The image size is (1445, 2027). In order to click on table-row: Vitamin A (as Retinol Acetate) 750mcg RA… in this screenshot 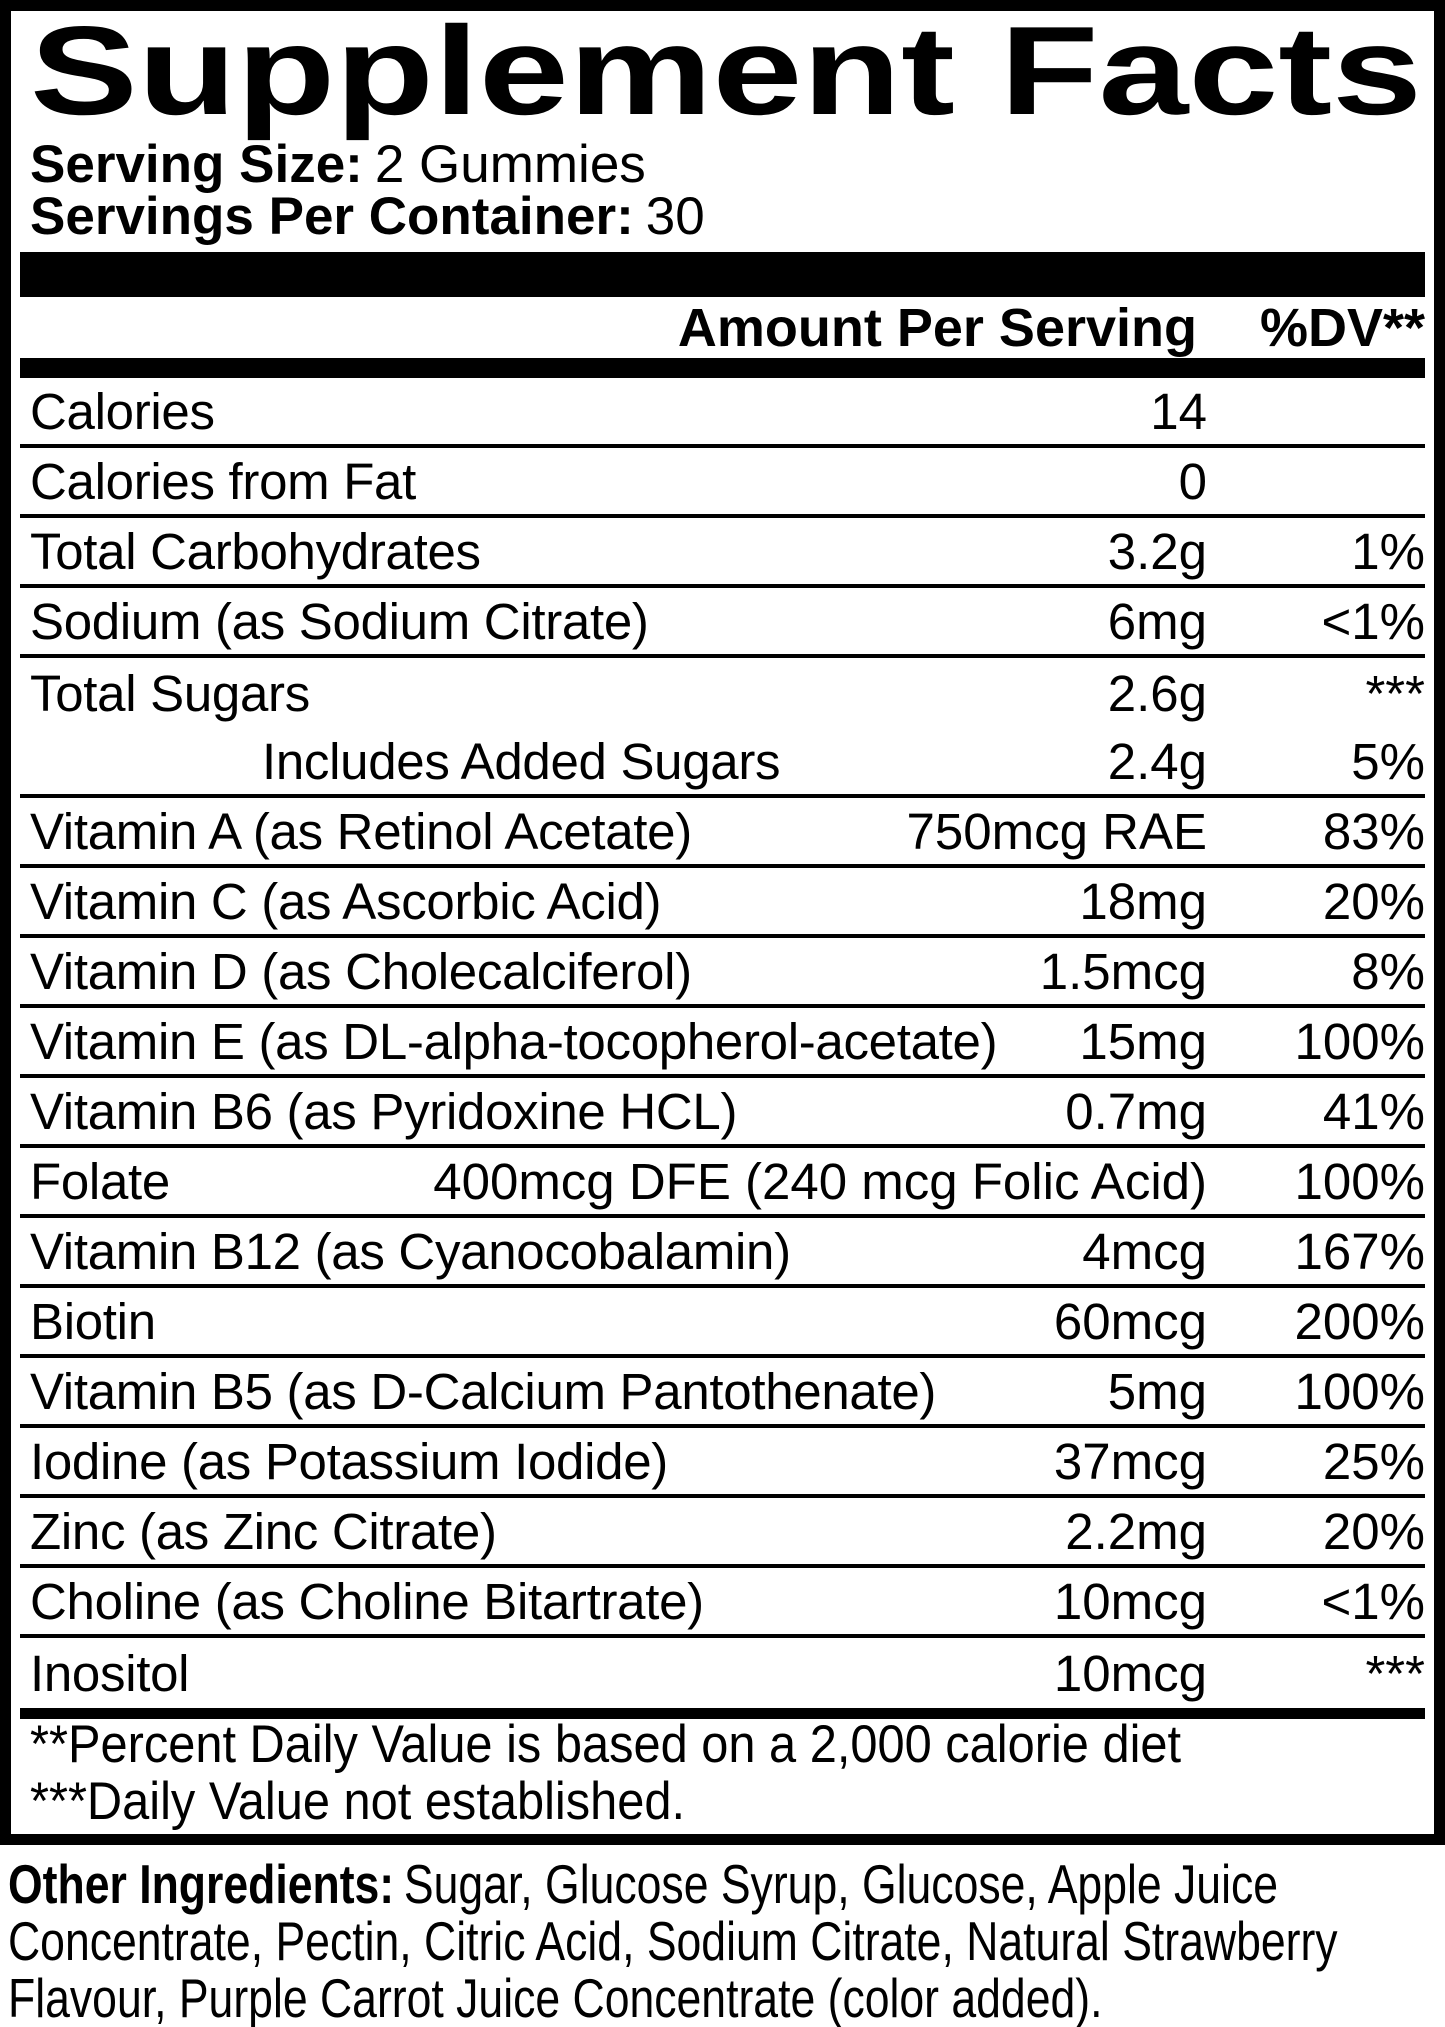, I will do `click(722, 833)`.